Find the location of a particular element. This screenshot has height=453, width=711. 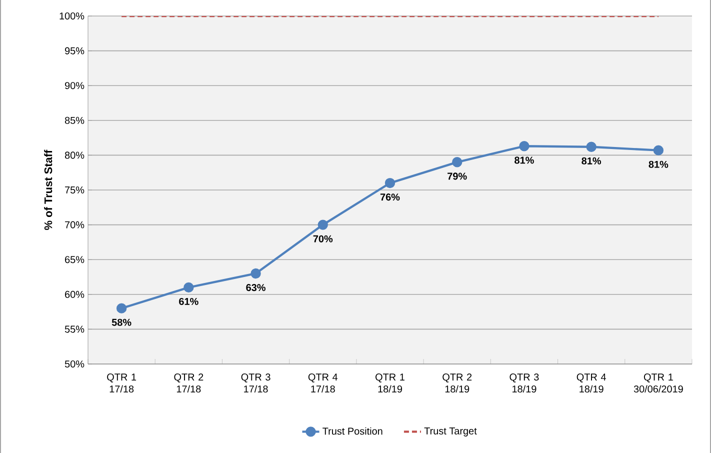

legend-label: Trust Position is located at coordinates (352, 431).